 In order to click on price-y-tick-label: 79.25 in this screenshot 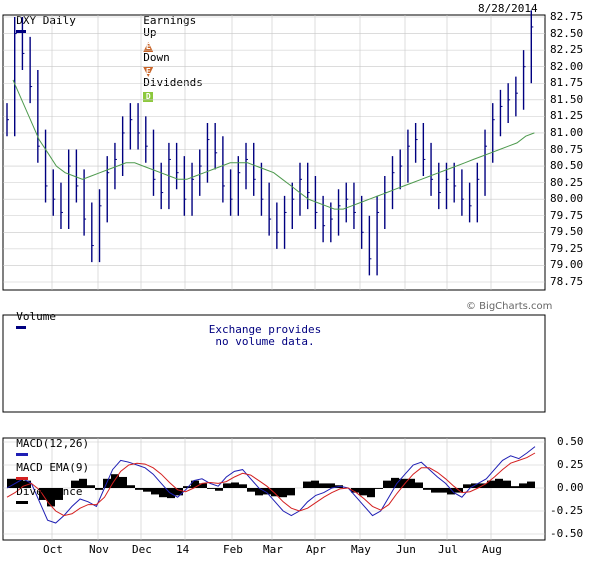, I will do `click(567, 248)`.